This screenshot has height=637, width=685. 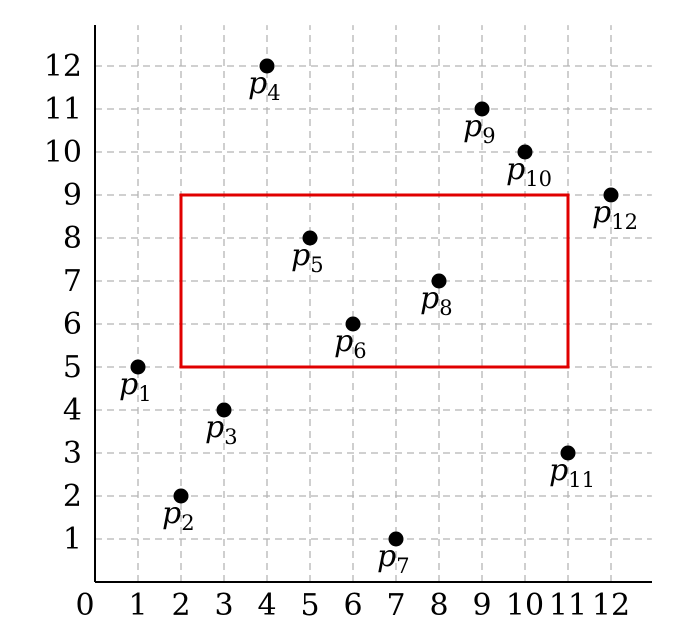 I want to click on x-tick-label: 8, so click(x=438, y=605).